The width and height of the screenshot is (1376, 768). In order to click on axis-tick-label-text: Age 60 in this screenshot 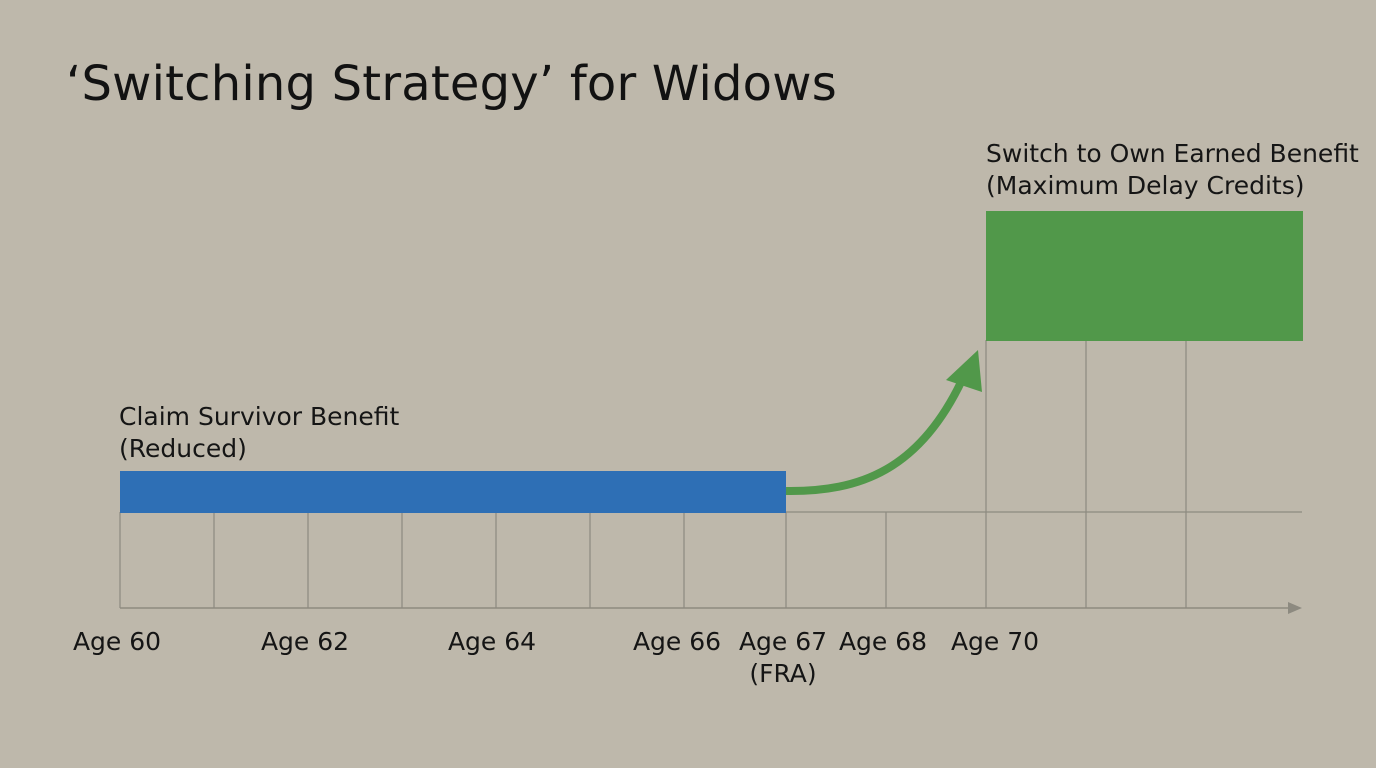, I will do `click(117, 641)`.